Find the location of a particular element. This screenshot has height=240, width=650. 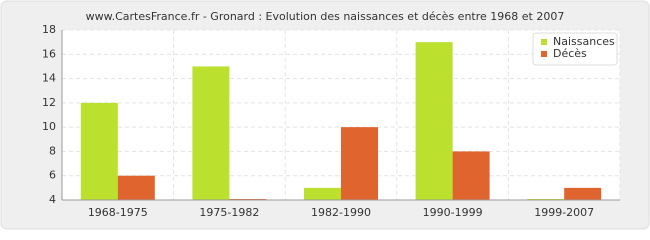

y-tick-label: 12 is located at coordinates (49, 102).